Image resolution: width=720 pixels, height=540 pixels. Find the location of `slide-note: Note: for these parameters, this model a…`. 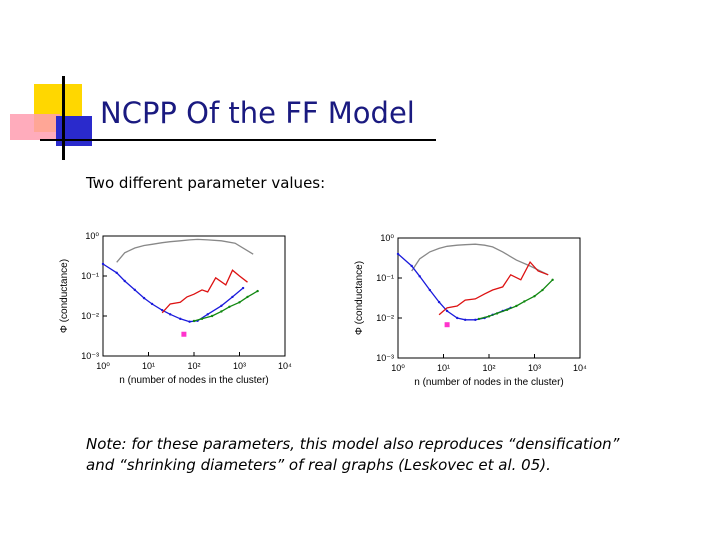

slide-note: Note: for these parameters, this model a… is located at coordinates (352, 455).